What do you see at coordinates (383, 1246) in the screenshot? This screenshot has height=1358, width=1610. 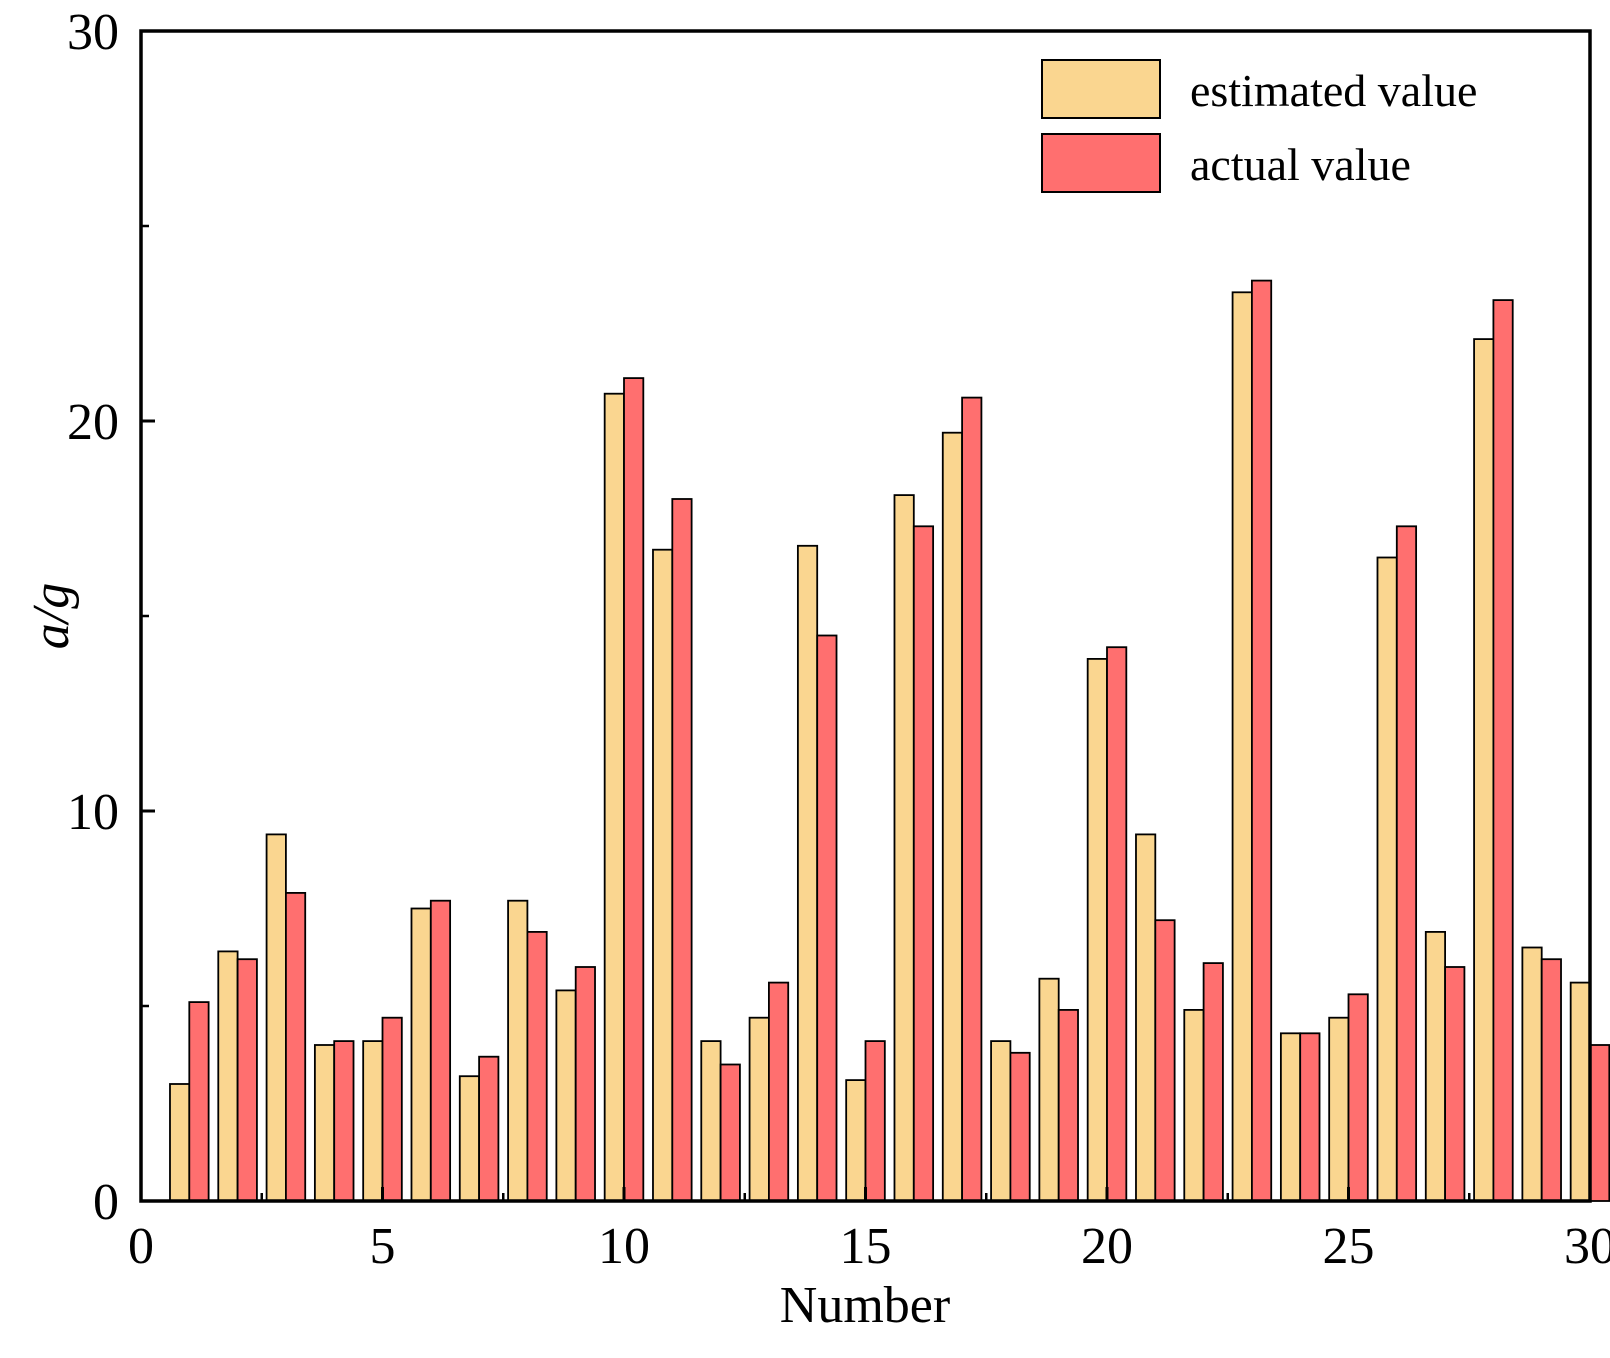 I see `x-tick-label-5: 5` at bounding box center [383, 1246].